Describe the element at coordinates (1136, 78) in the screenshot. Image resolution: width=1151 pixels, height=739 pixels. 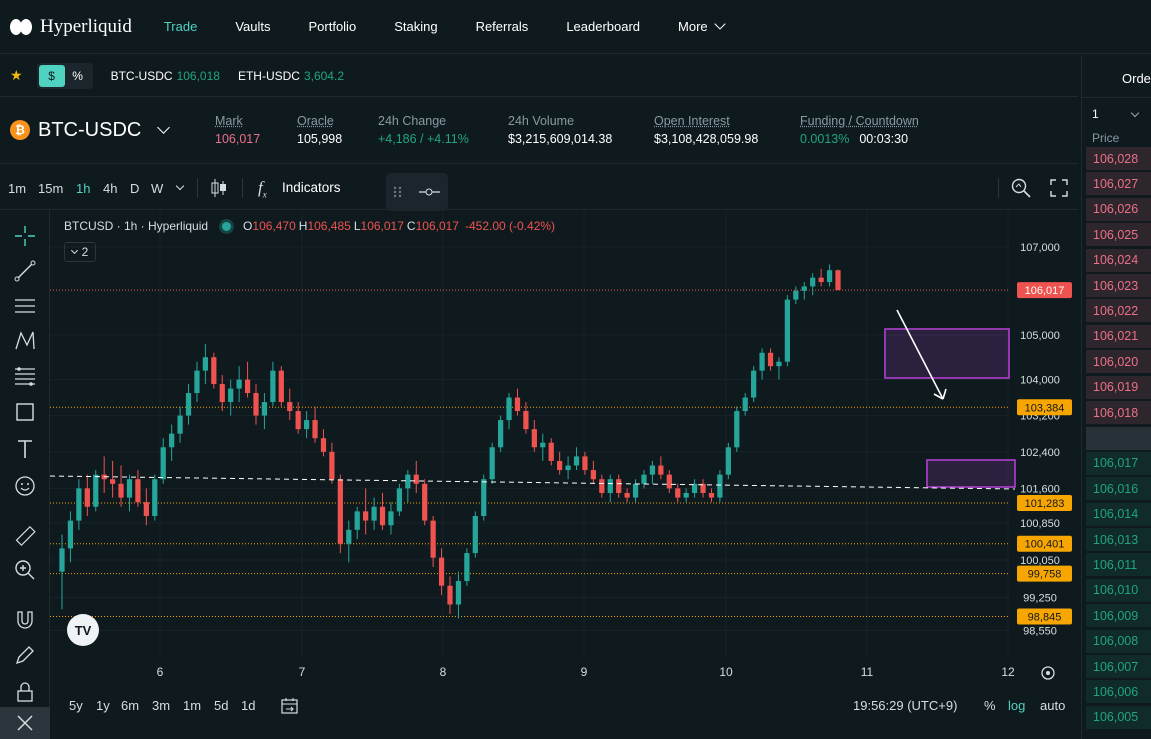
I see `tab-order-book: Order` at that location.